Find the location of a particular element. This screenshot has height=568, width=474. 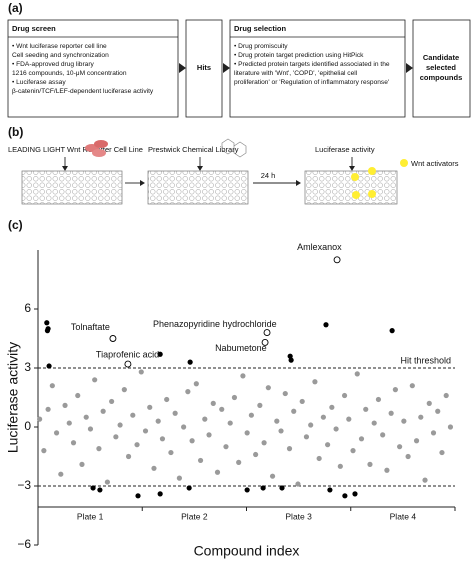

box-title: Candidate is located at coordinates (441, 57).